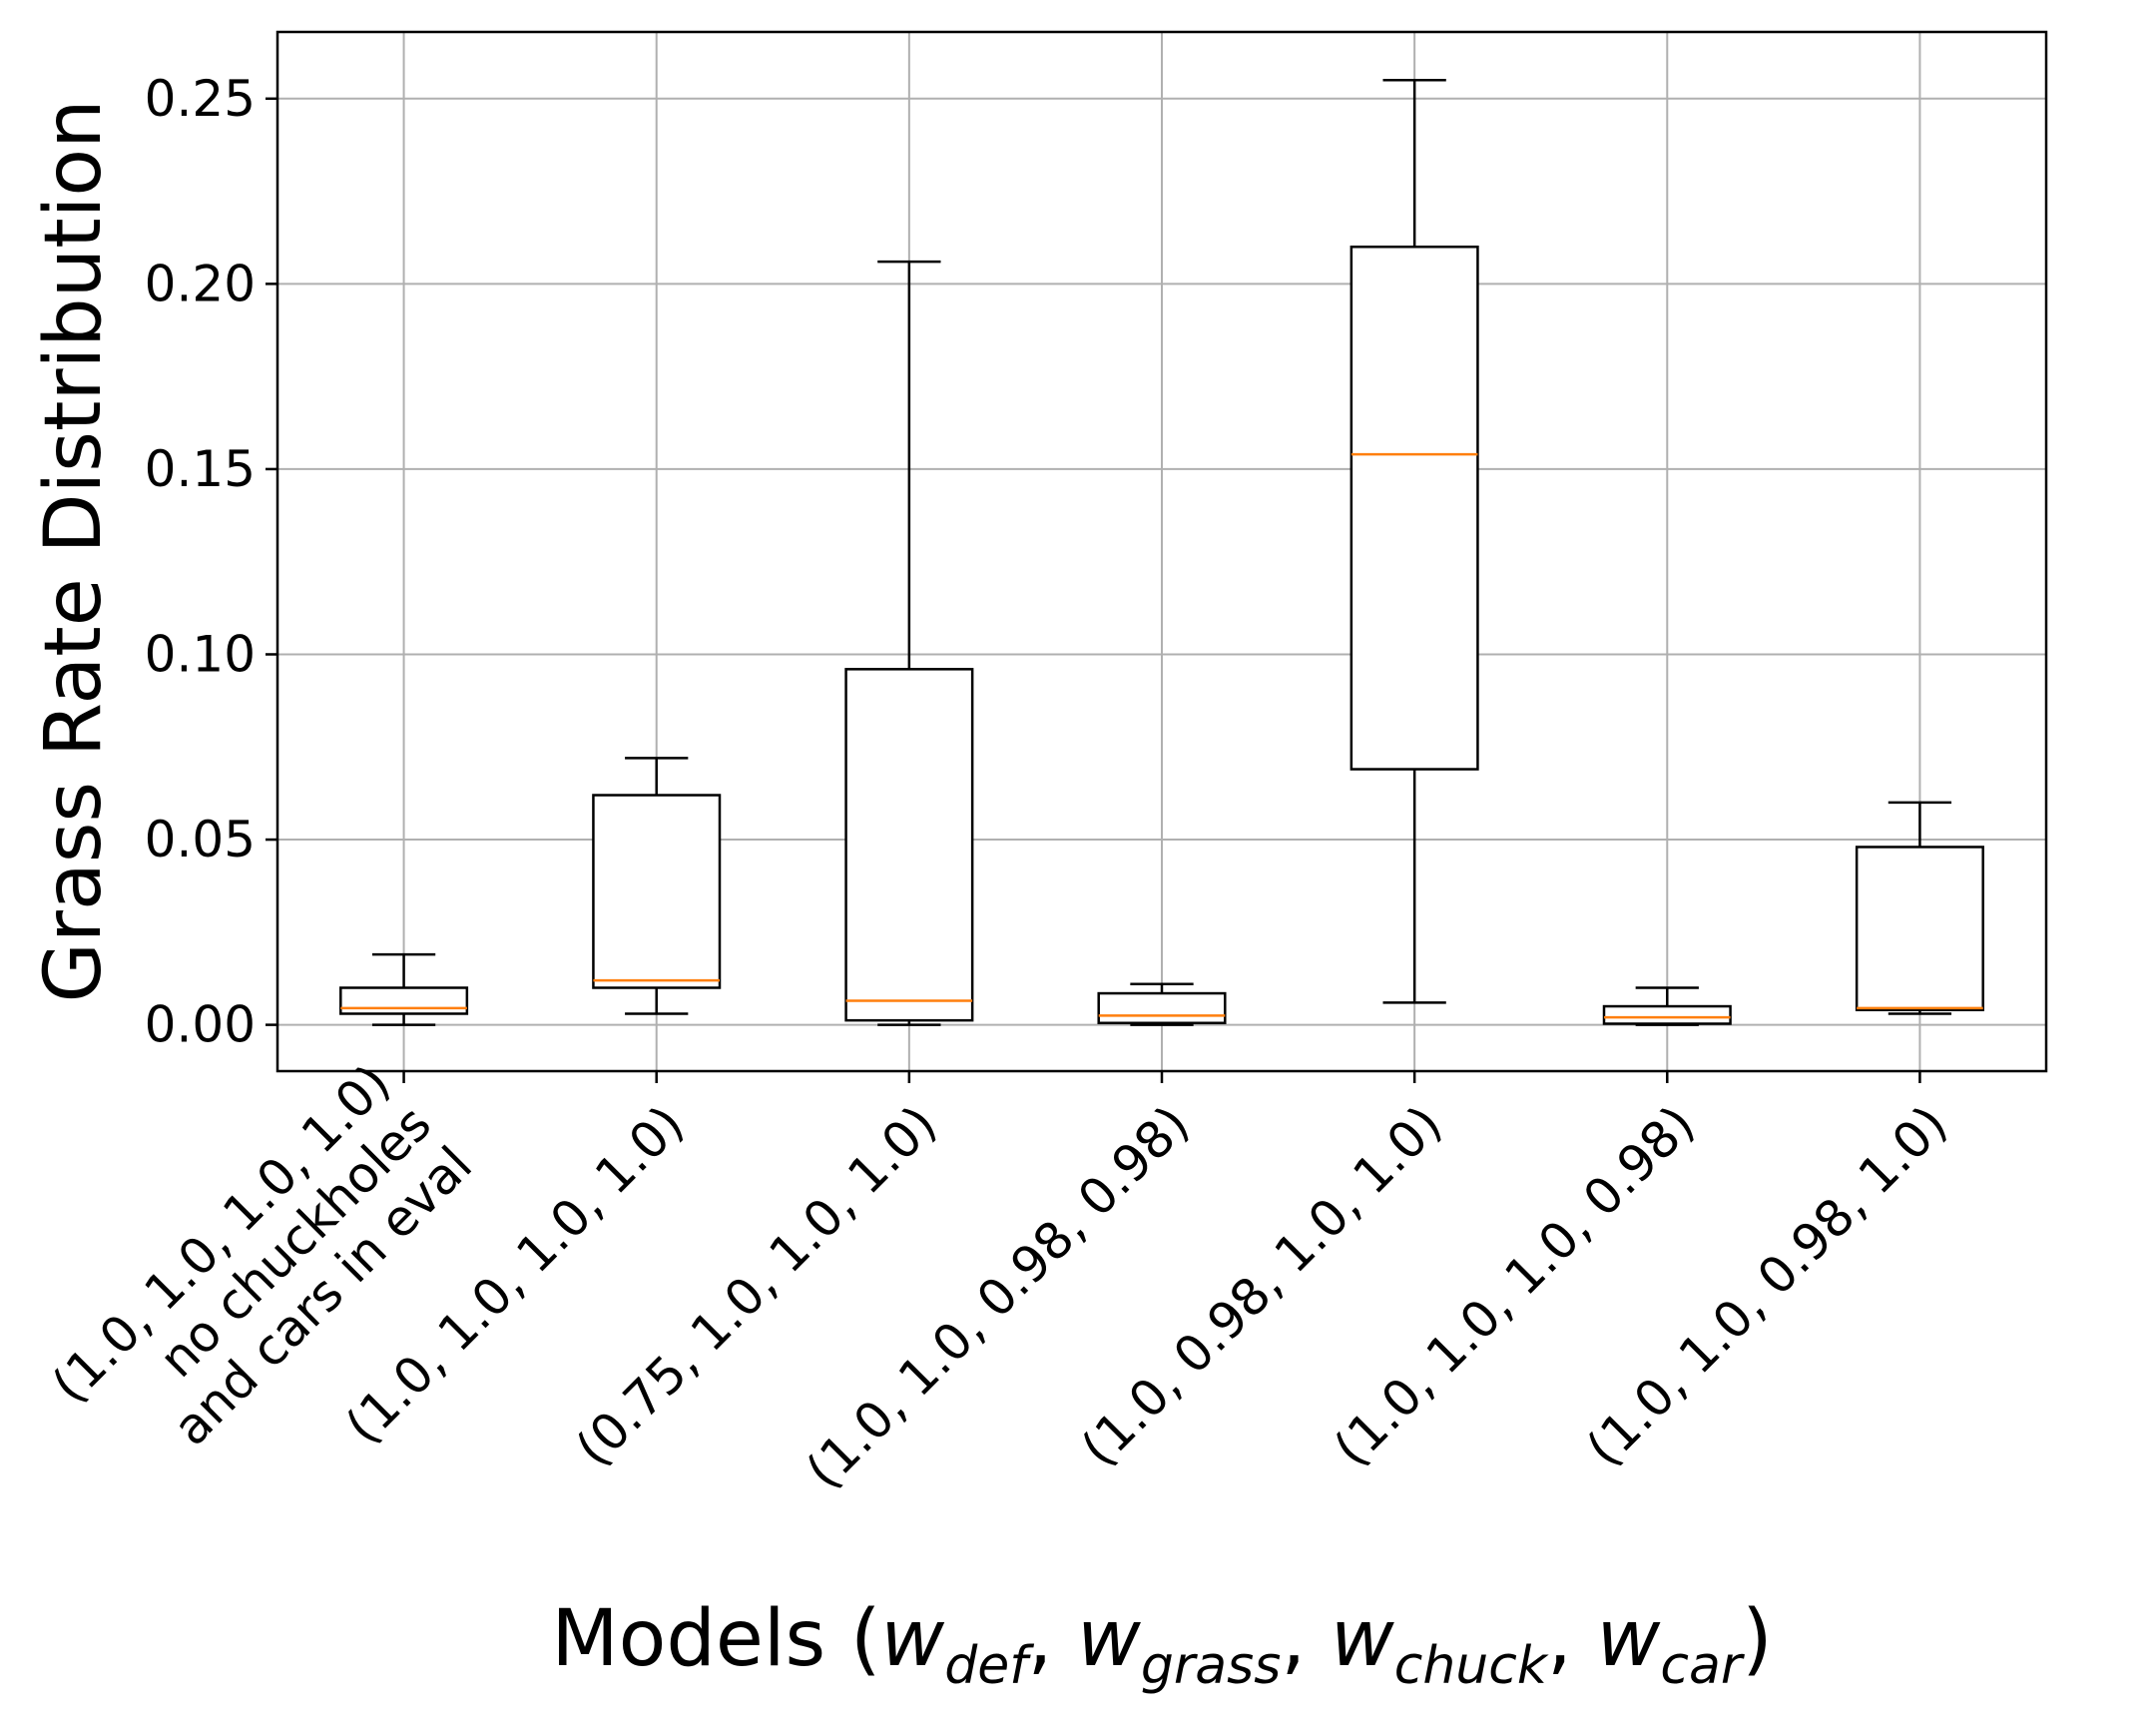 This screenshot has height=1730, width=2156. What do you see at coordinates (715, 1639) in the screenshot?
I see `x-axis-label-prefix: Models (` at bounding box center [715, 1639].